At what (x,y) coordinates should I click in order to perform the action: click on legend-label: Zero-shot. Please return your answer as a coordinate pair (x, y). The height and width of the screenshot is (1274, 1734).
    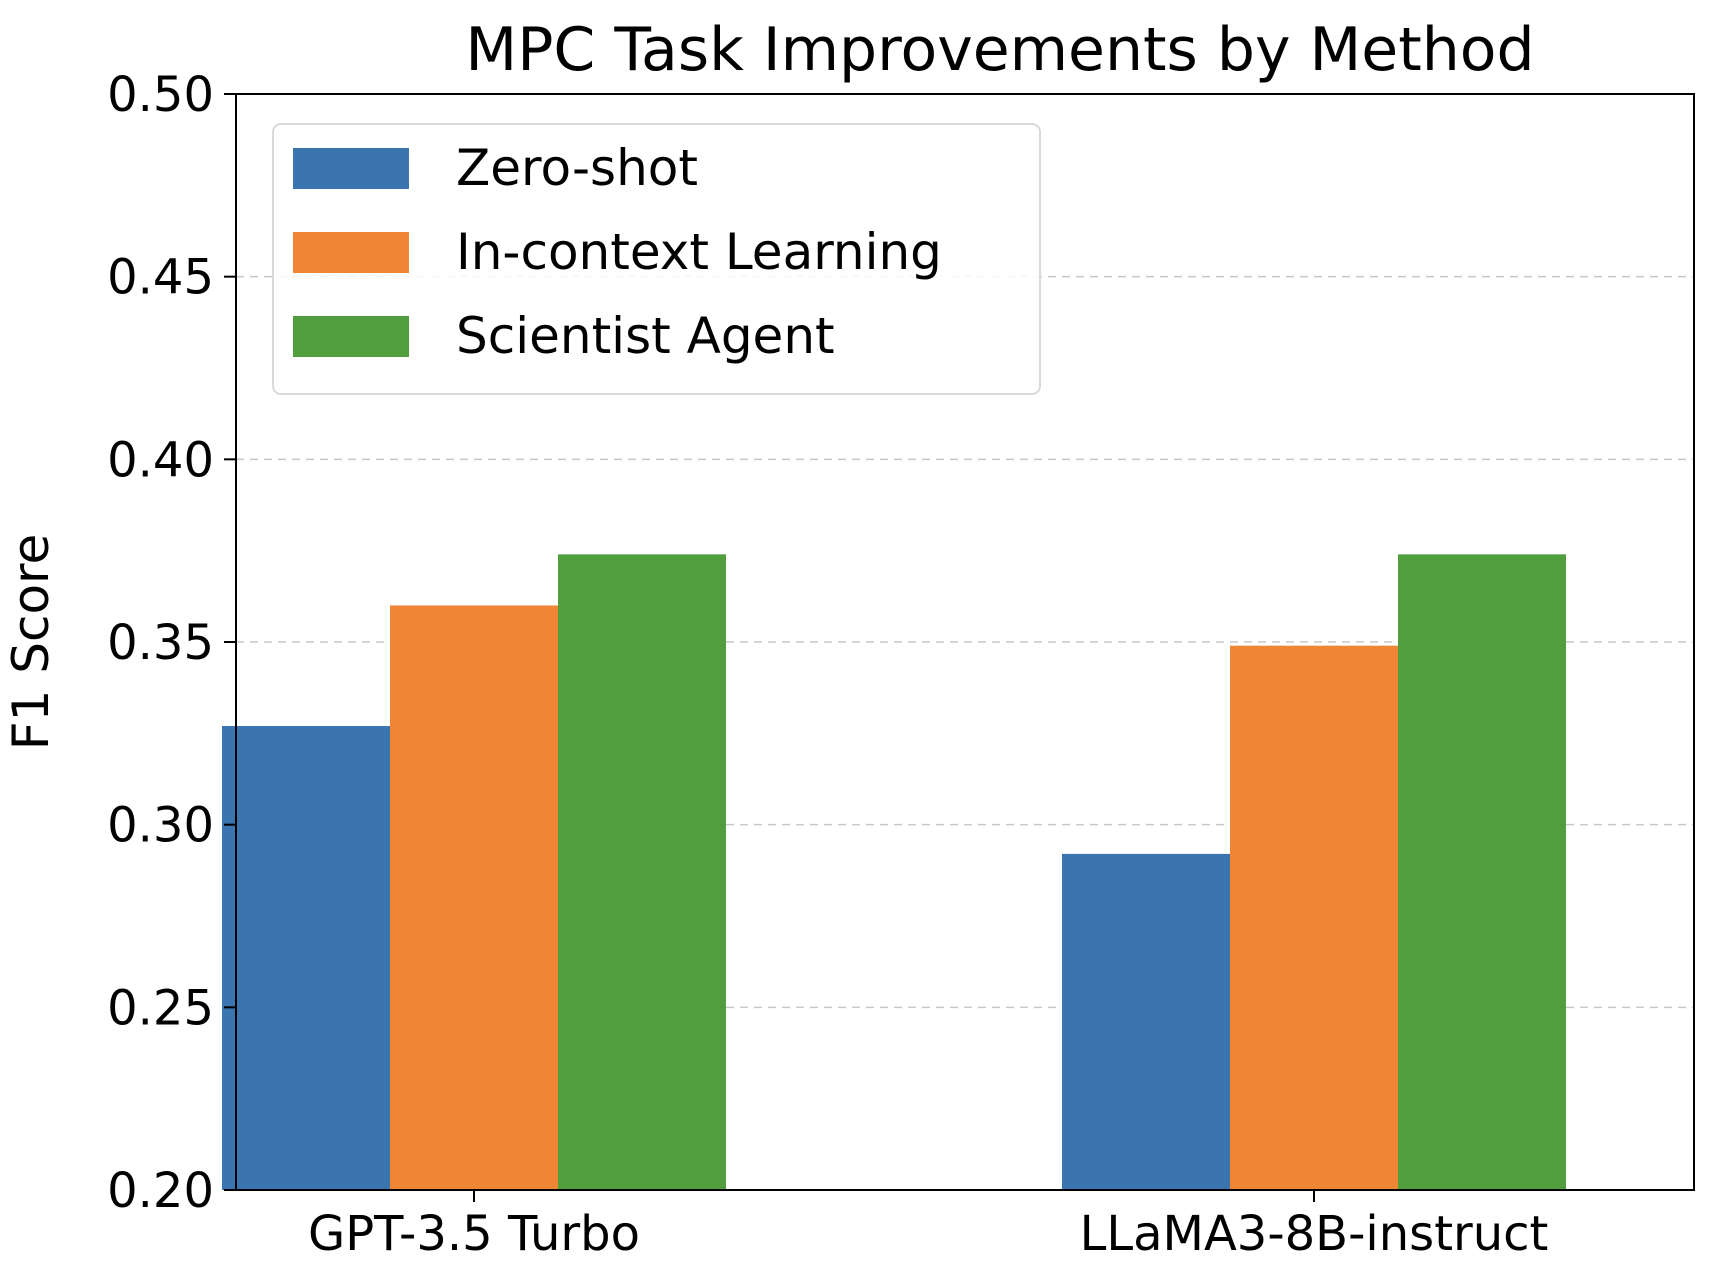
    Looking at the image, I should click on (577, 168).